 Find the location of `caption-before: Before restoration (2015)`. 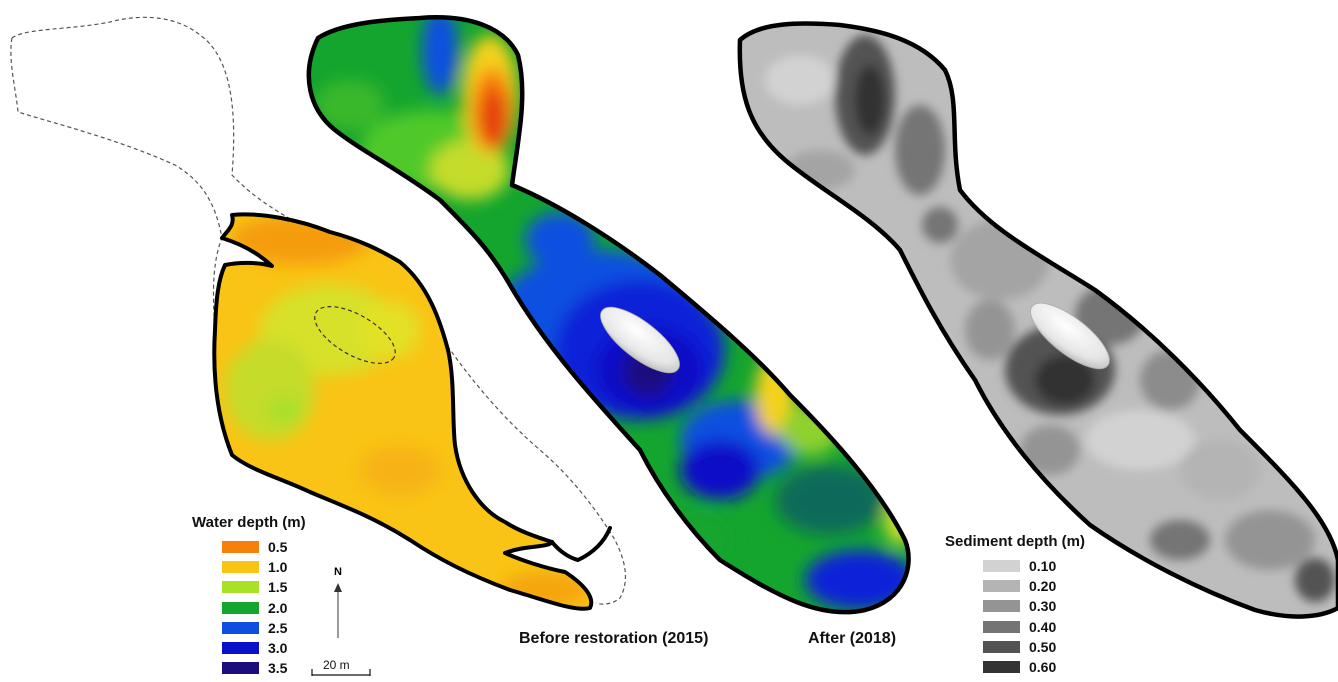

caption-before: Before restoration (2015) is located at coordinates (614, 638).